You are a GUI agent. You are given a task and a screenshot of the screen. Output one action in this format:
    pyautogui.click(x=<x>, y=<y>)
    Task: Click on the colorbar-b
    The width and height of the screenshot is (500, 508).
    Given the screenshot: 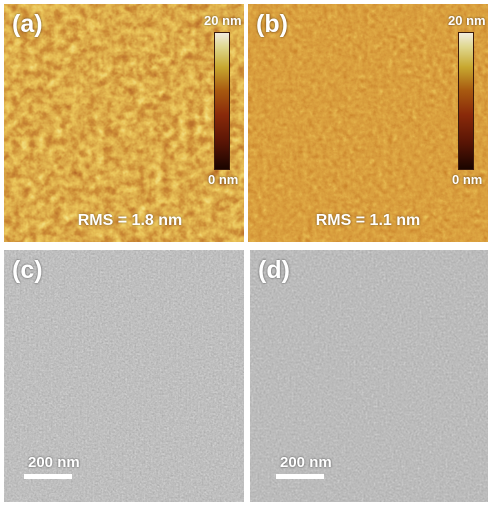 What is the action you would take?
    pyautogui.click(x=466, y=101)
    